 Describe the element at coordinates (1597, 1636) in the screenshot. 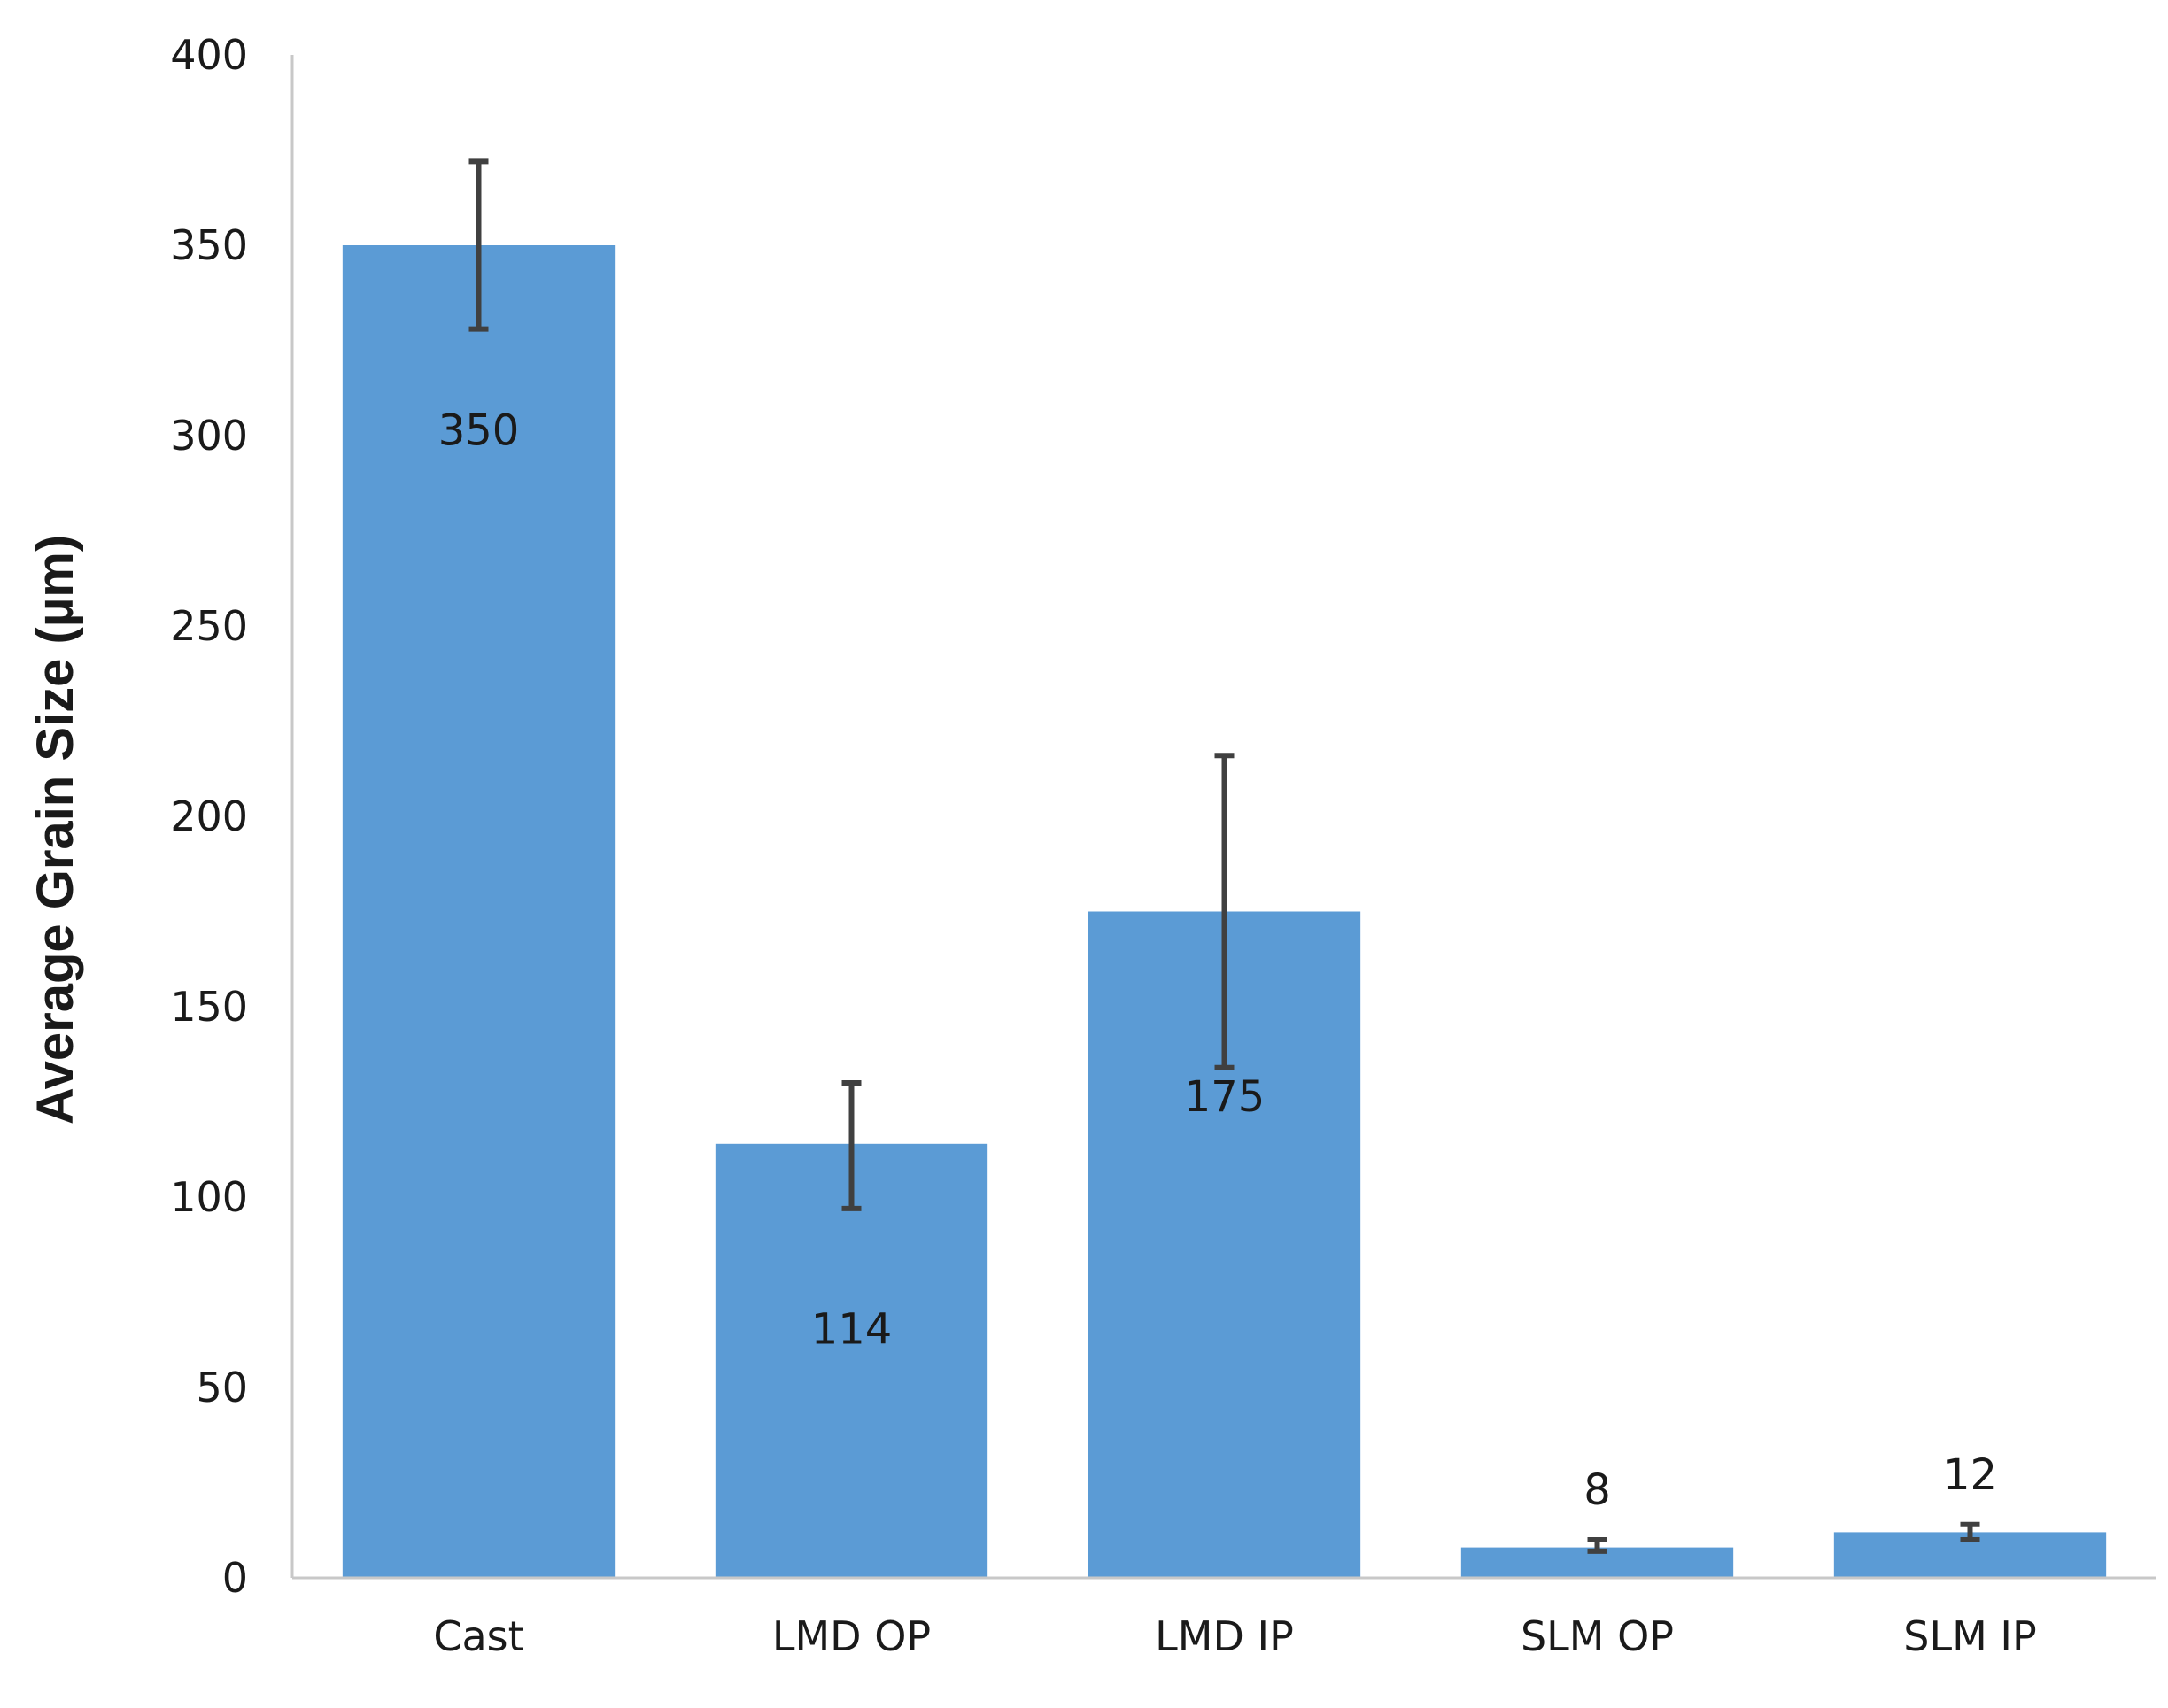

I see `x-category-label: SLM OP` at that location.